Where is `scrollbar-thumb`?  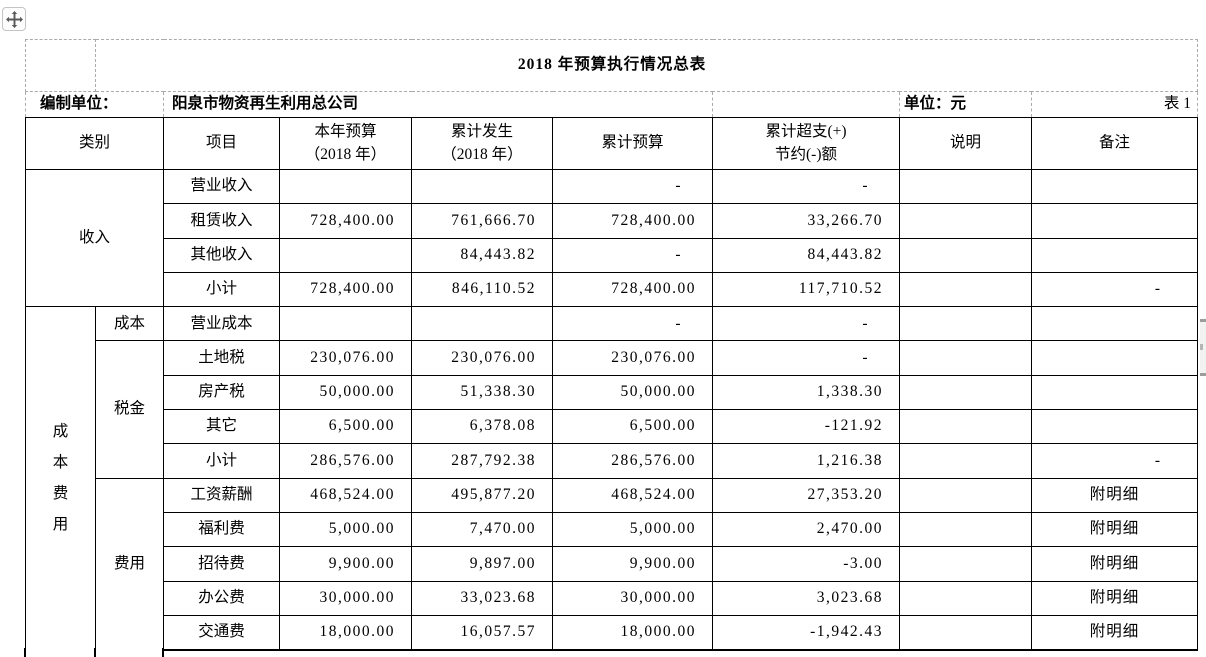
scrollbar-thumb is located at coordinates (1201, 347).